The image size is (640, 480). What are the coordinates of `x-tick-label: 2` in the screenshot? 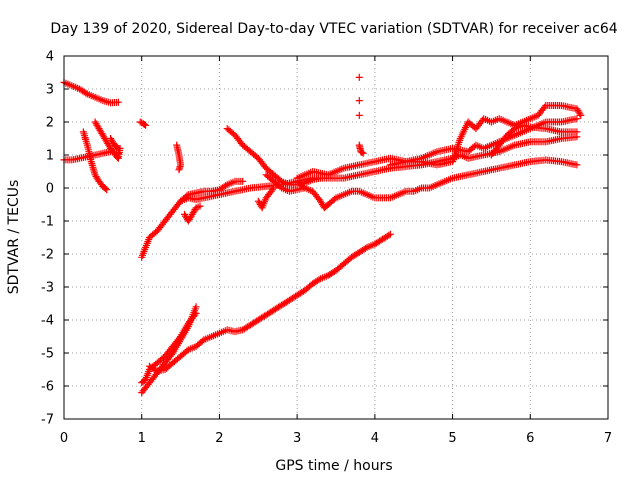 It's located at (219, 438).